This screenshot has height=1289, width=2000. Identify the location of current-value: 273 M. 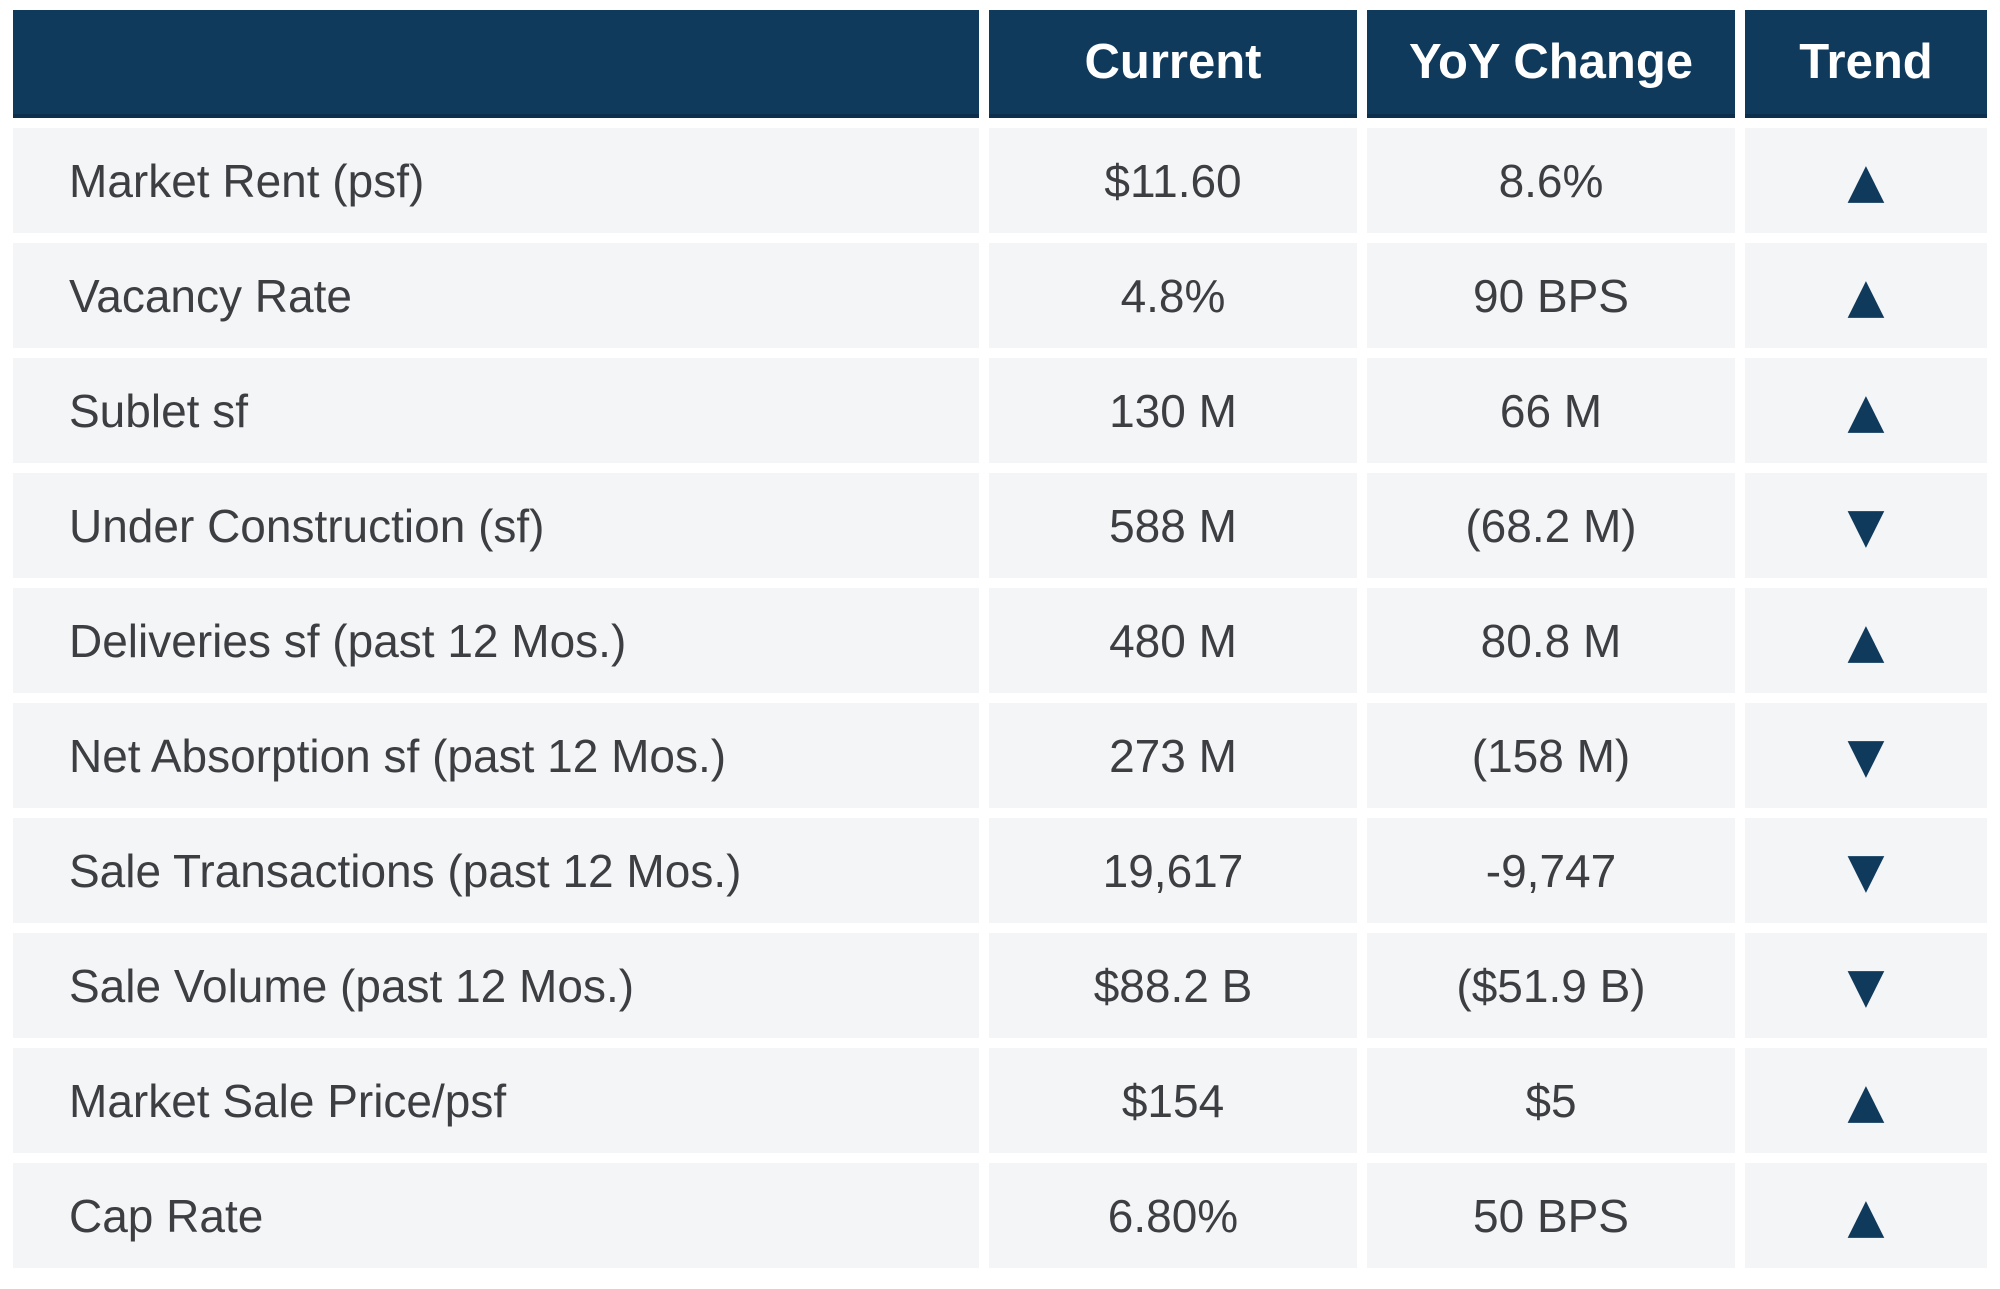
(1173, 755).